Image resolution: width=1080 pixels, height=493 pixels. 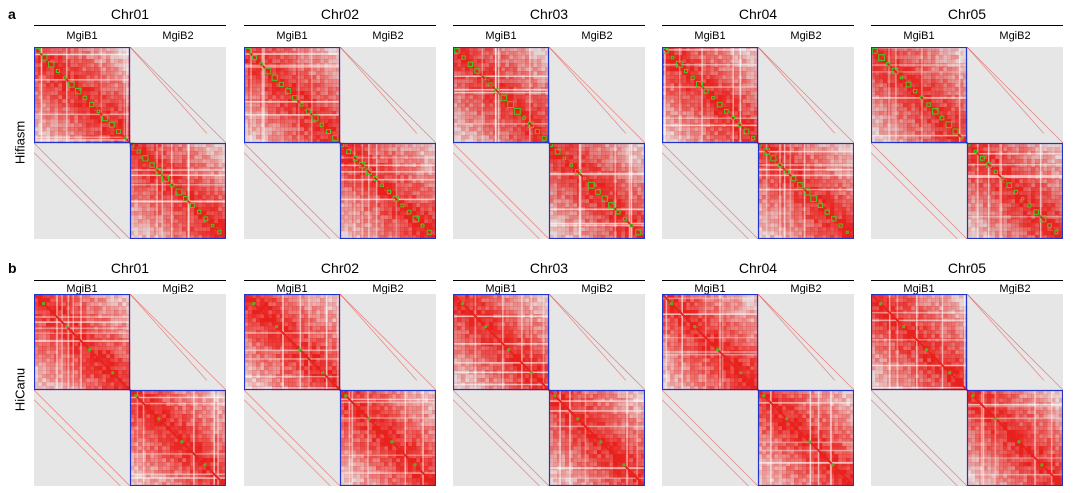 I want to click on contact-map-b-chr03, so click(x=549, y=390).